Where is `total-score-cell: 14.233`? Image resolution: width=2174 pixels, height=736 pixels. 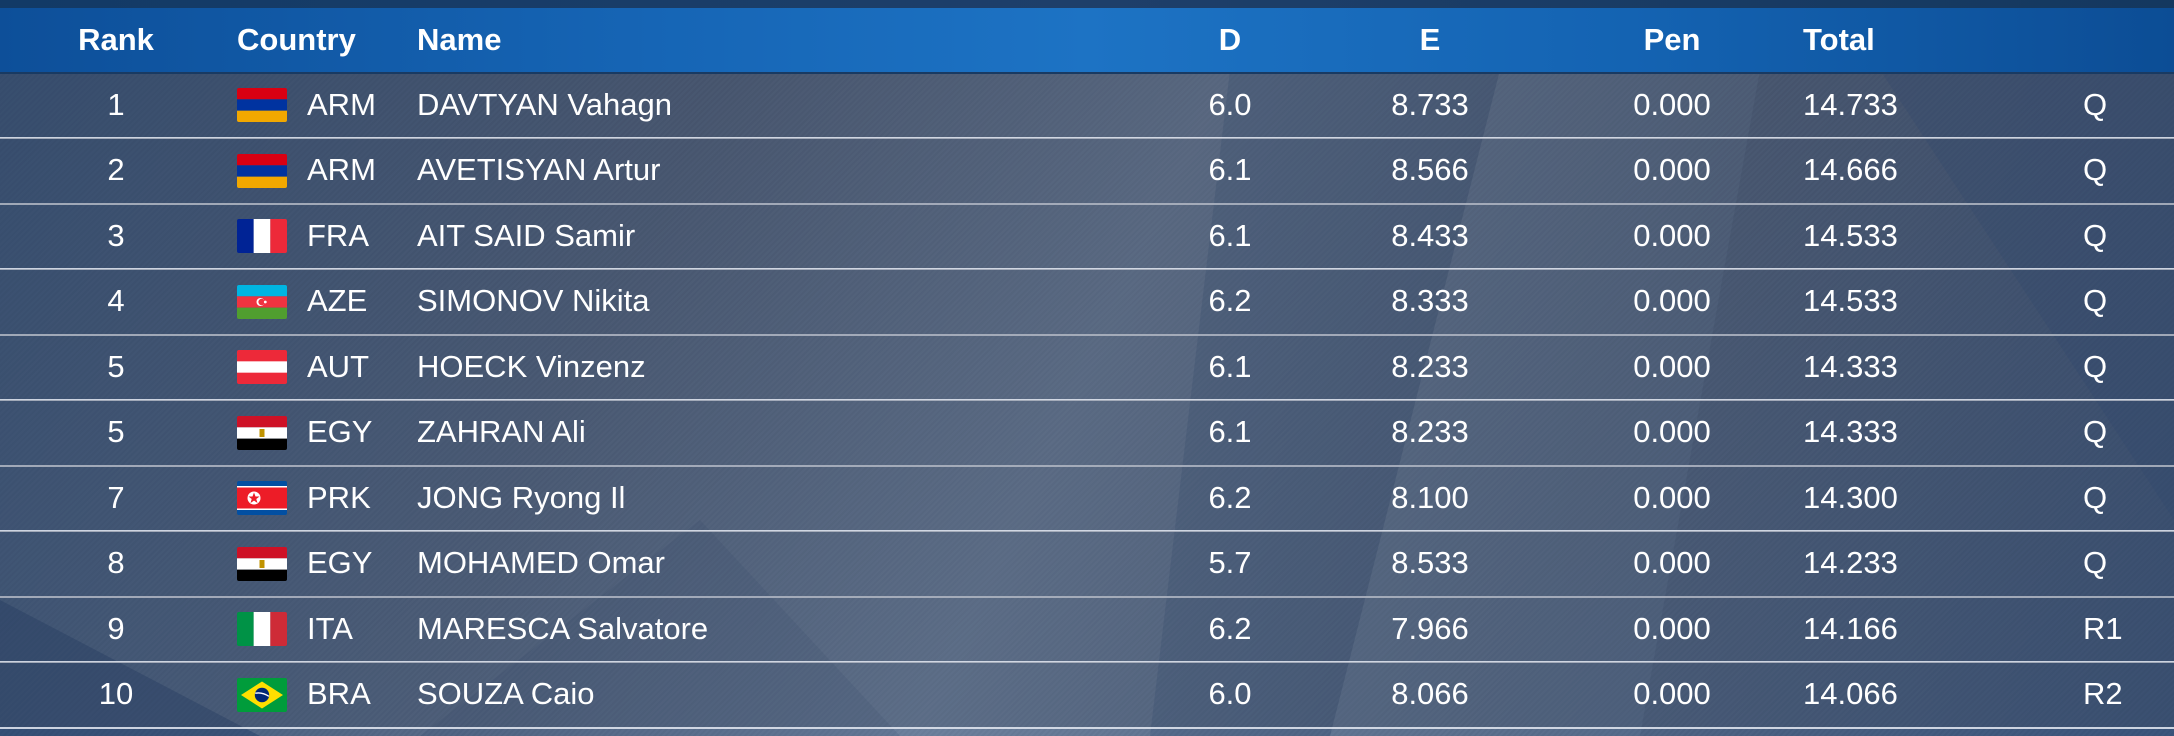 total-score-cell: 14.233 is located at coordinates (1850, 562).